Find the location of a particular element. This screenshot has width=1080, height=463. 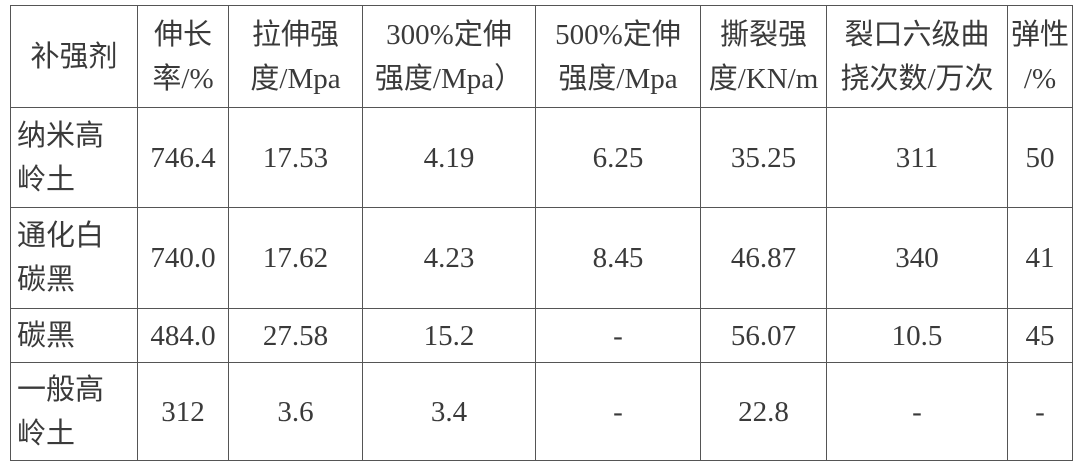

table-cell: 45 is located at coordinates (1040, 335).